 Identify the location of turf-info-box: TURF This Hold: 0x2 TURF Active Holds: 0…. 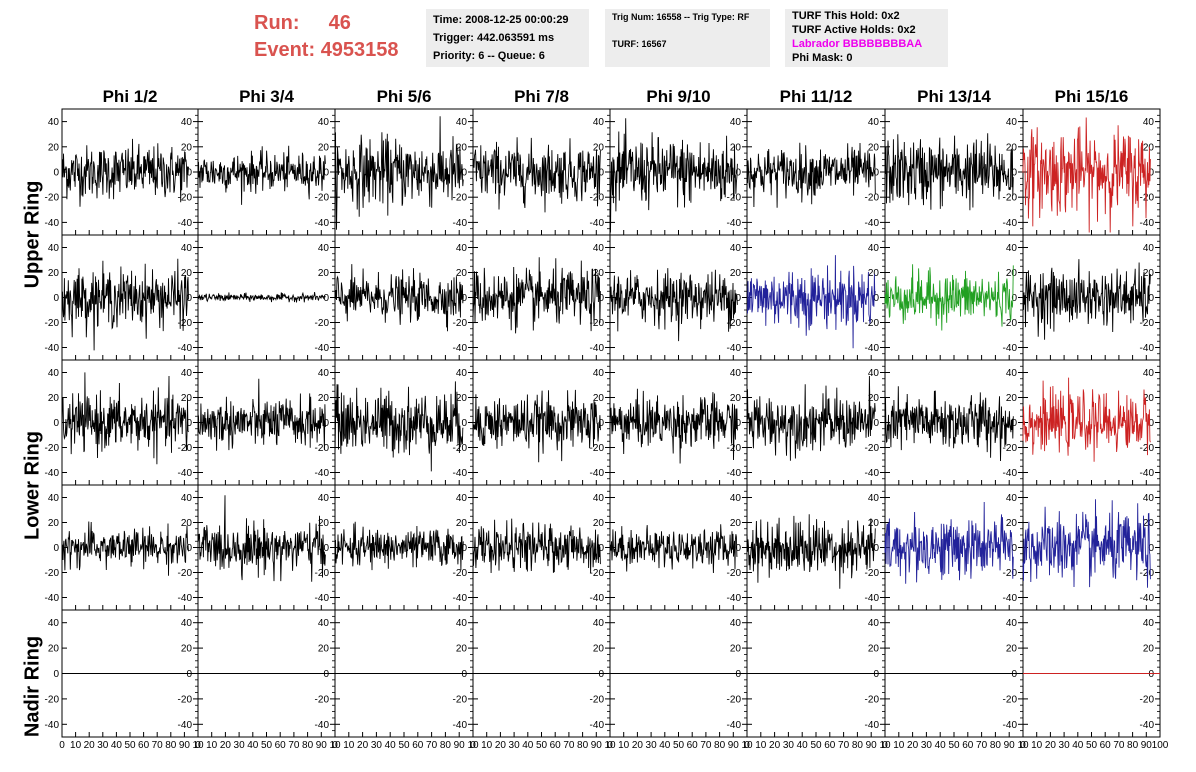
(866, 38).